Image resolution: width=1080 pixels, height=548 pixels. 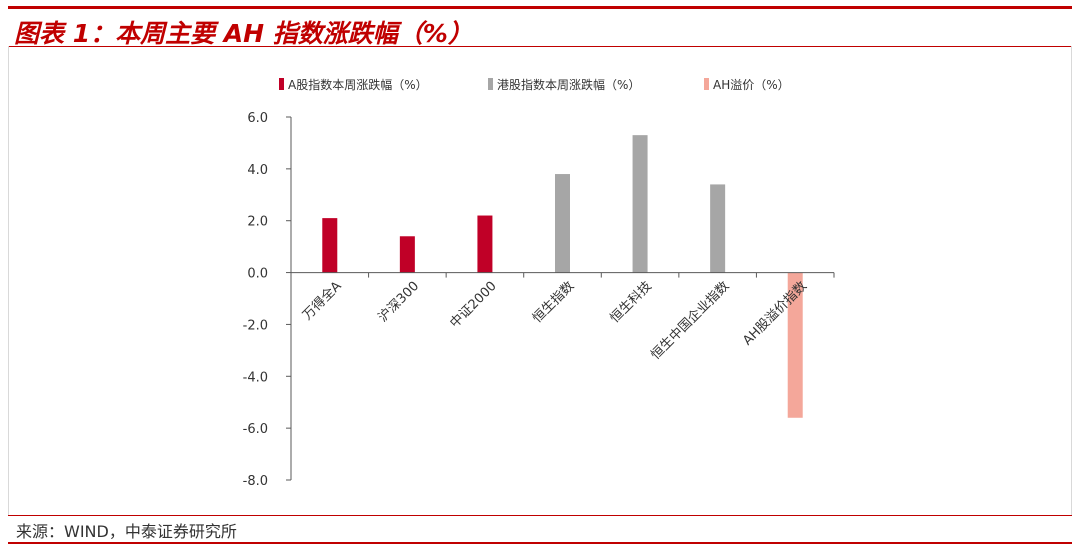 What do you see at coordinates (321, 300) in the screenshot?
I see `x-category-label: 万得全A` at bounding box center [321, 300].